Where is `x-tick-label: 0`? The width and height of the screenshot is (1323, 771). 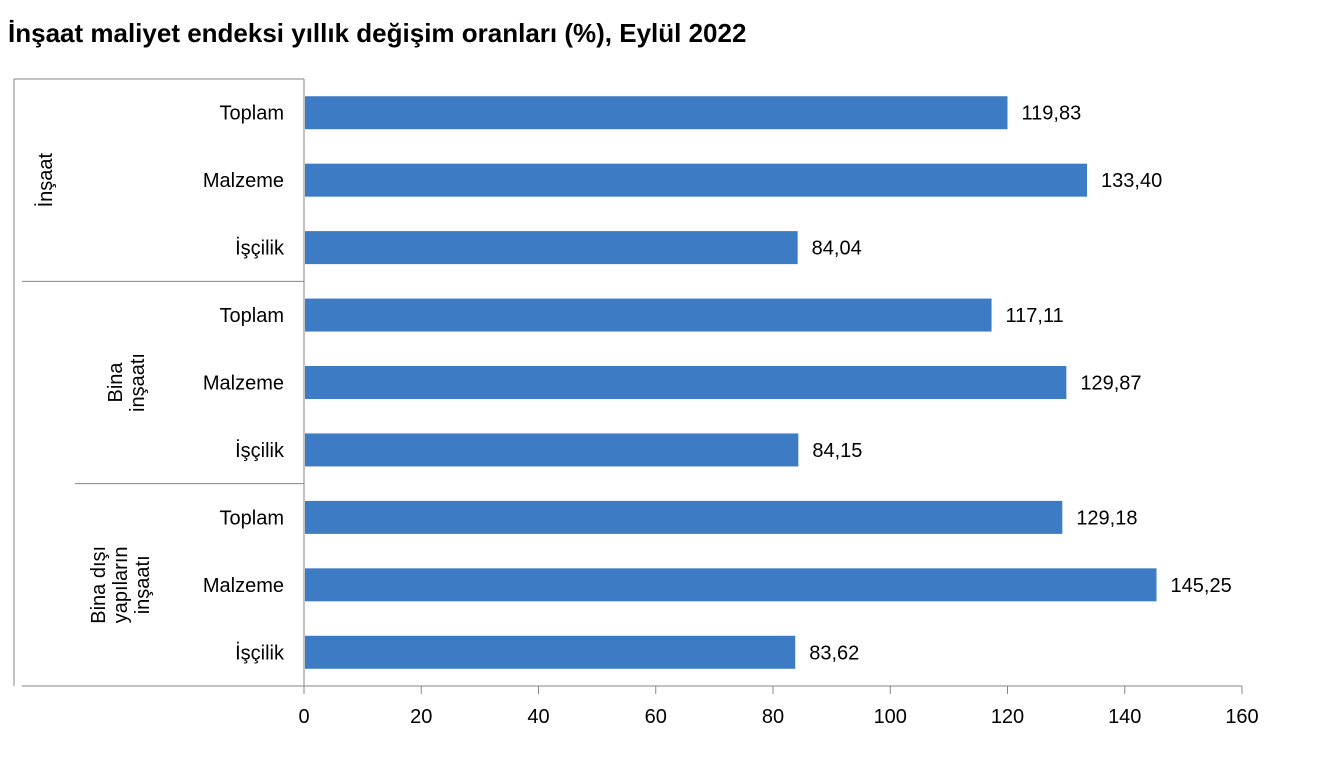 x-tick-label: 0 is located at coordinates (303, 717).